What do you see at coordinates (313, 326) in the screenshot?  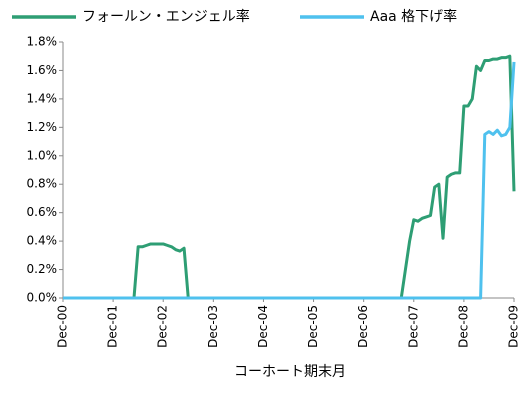 I see `x-tick-label: Dec-05` at bounding box center [313, 326].